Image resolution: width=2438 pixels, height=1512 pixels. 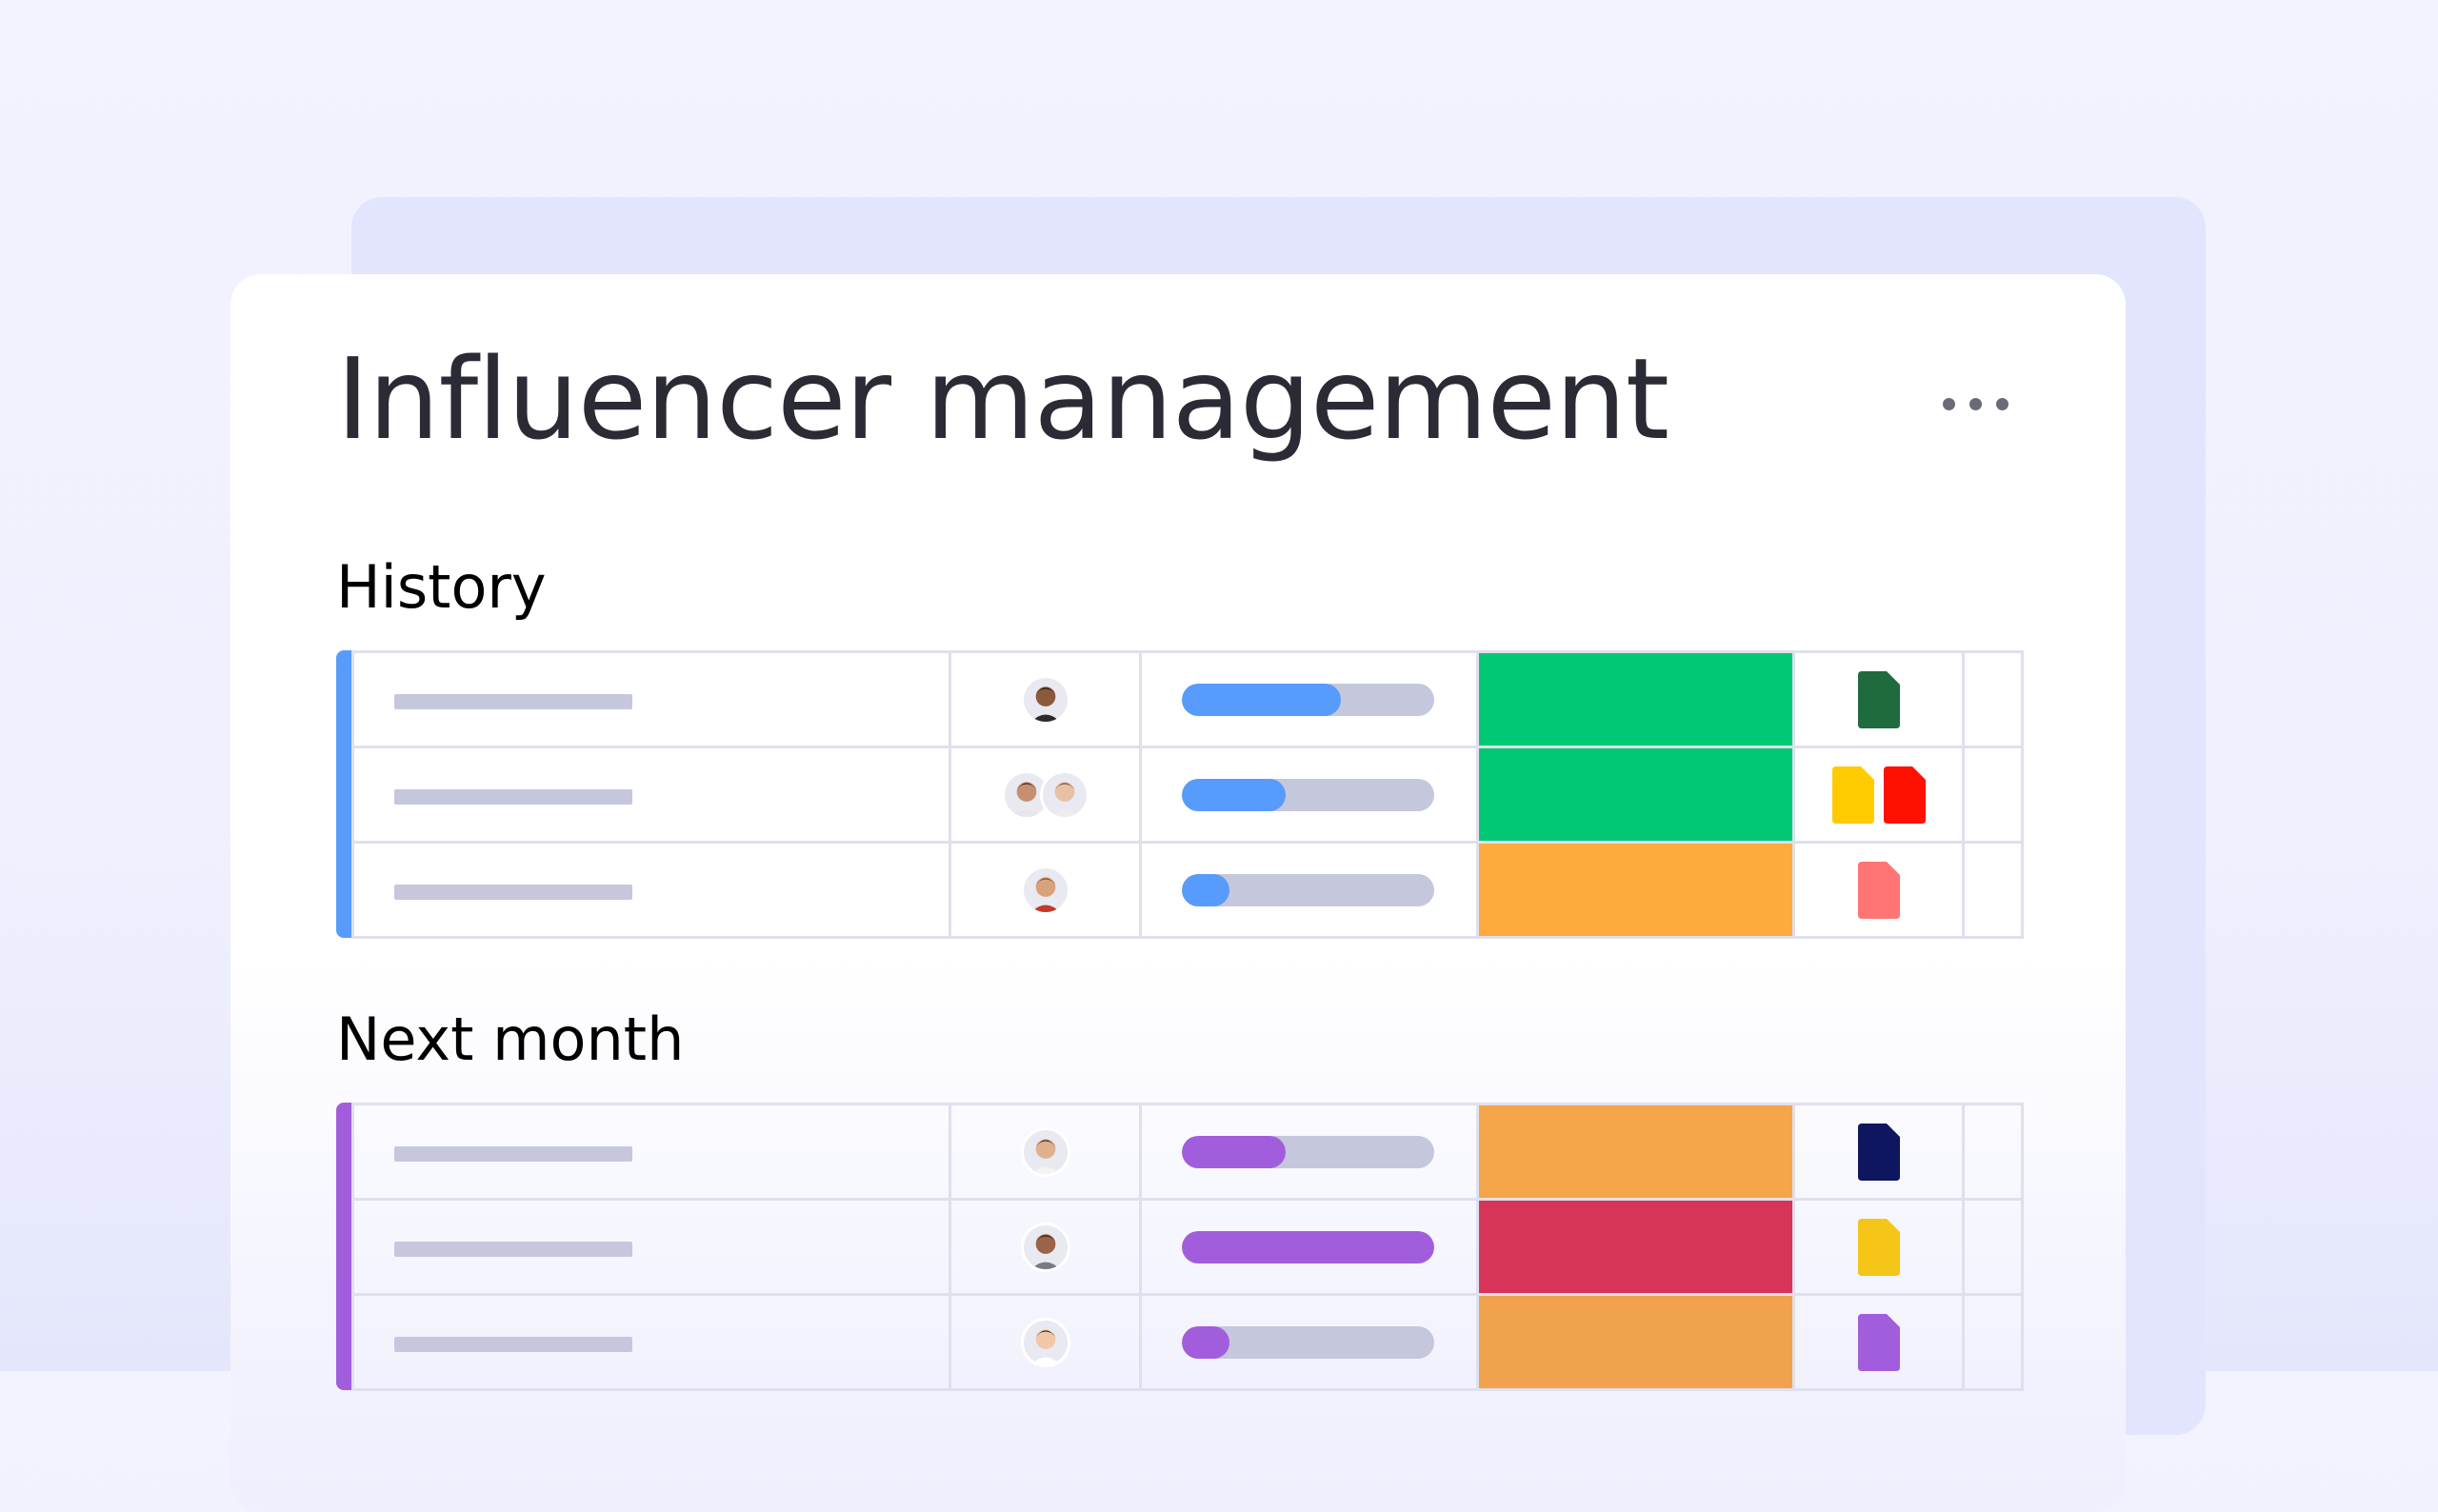 What do you see at coordinates (1003, 399) in the screenshot?
I see `board-title: Influencer management` at bounding box center [1003, 399].